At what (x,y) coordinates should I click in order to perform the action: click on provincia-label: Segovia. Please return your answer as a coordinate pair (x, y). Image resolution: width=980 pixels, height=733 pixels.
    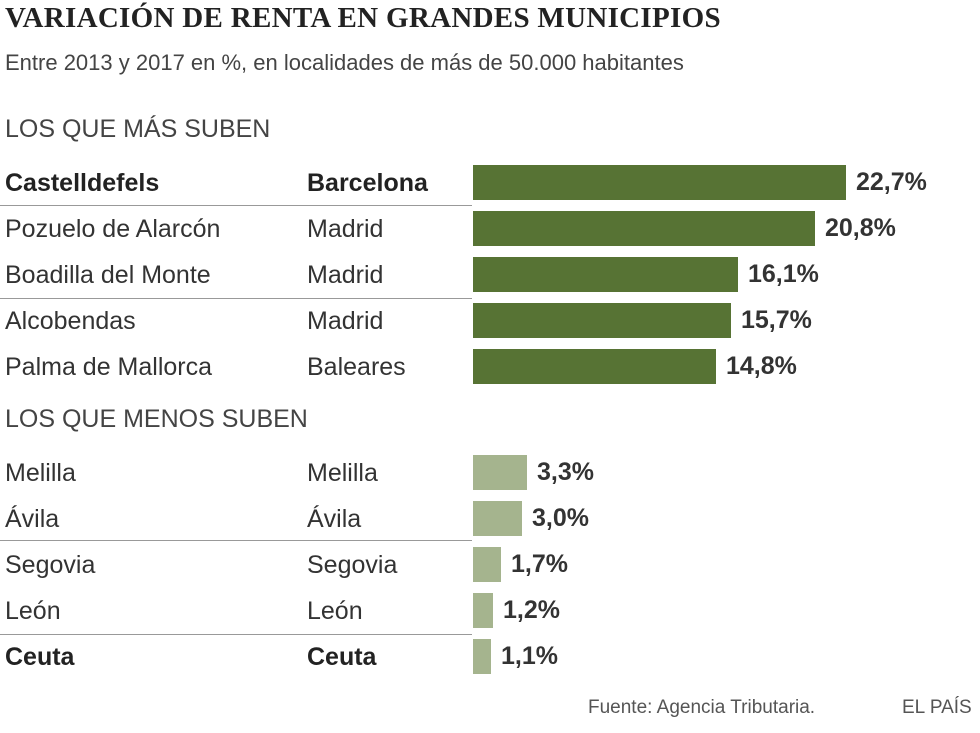
    Looking at the image, I should click on (352, 565).